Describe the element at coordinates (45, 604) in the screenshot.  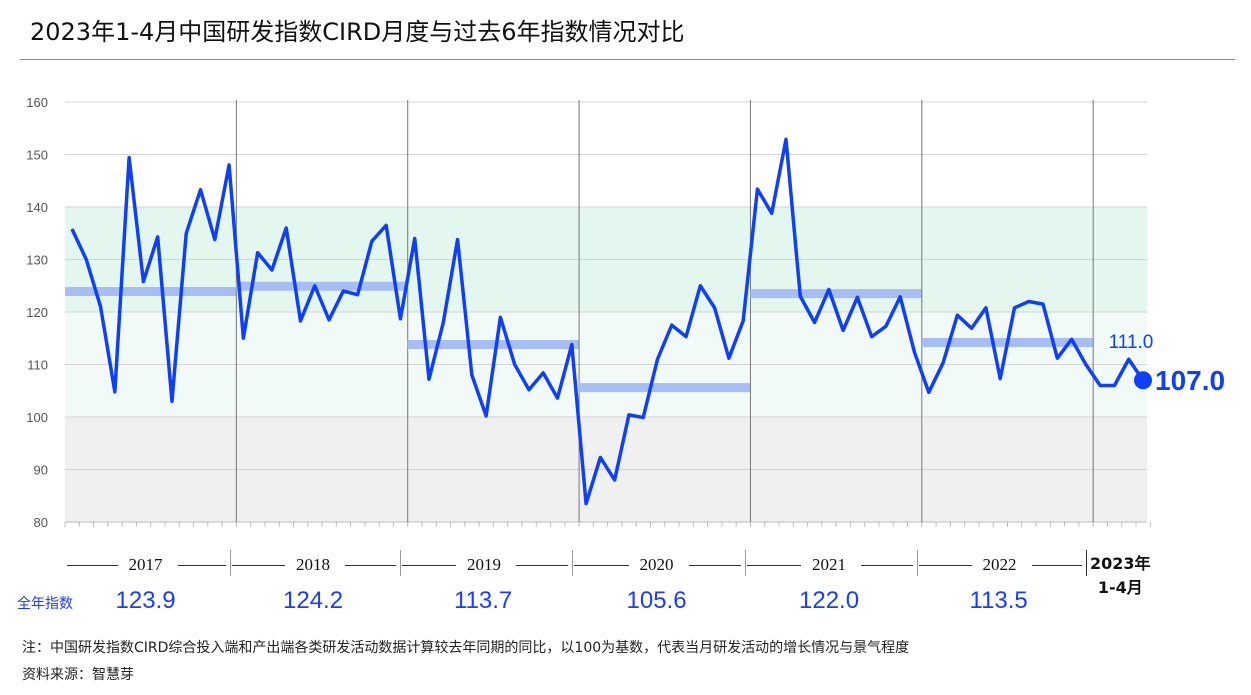
I see `annual-index-label: 全年指数` at that location.